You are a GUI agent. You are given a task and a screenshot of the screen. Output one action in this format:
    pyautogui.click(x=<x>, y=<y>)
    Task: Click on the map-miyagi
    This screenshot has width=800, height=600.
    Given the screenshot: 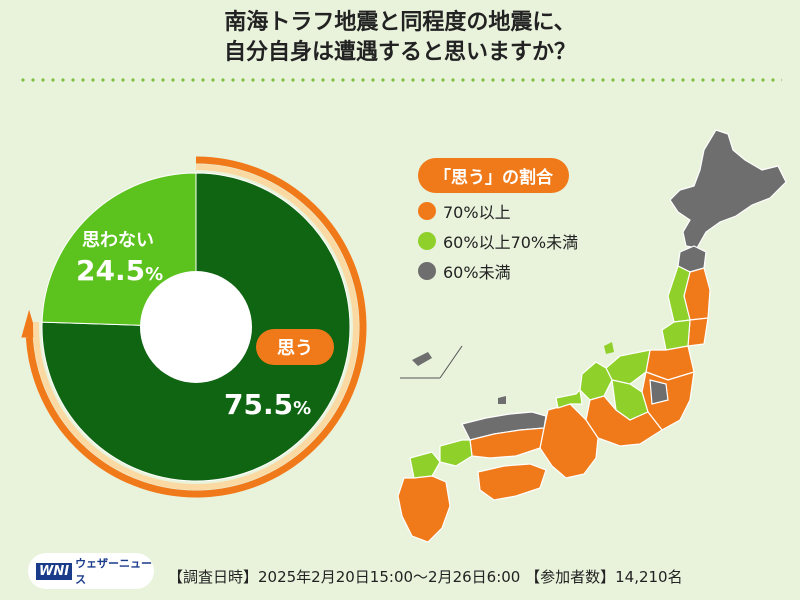 What is the action you would take?
    pyautogui.click(x=698, y=332)
    